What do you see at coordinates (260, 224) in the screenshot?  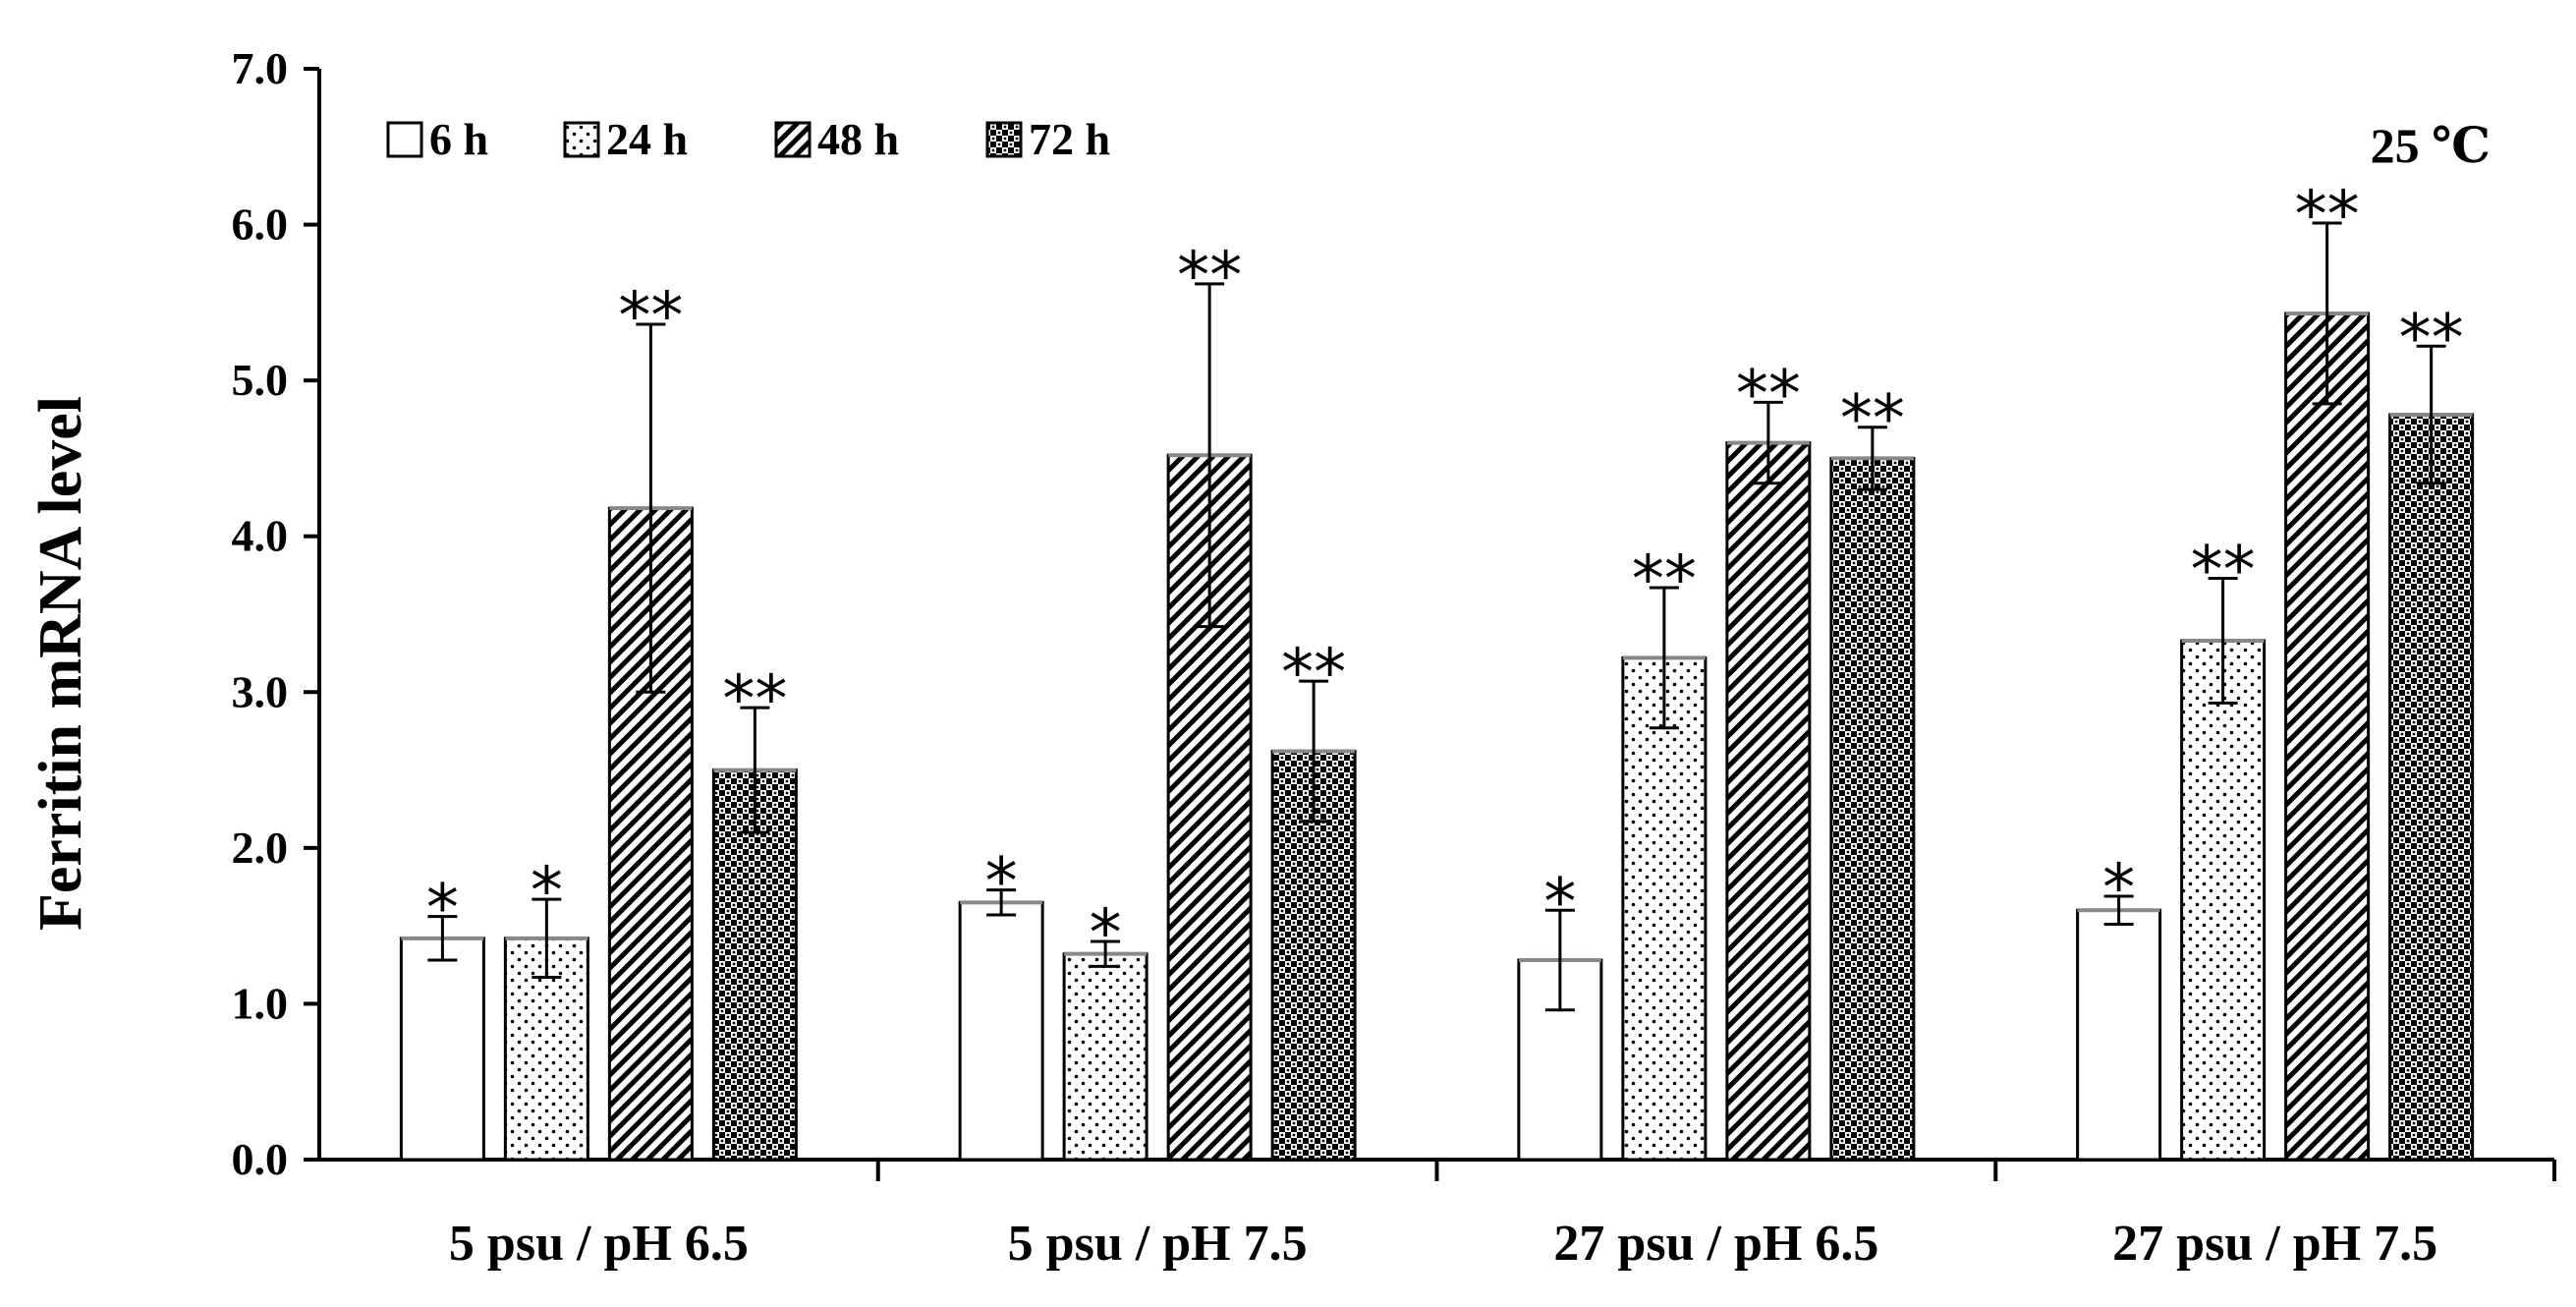 I see `y-tick-label: 6.0` at bounding box center [260, 224].